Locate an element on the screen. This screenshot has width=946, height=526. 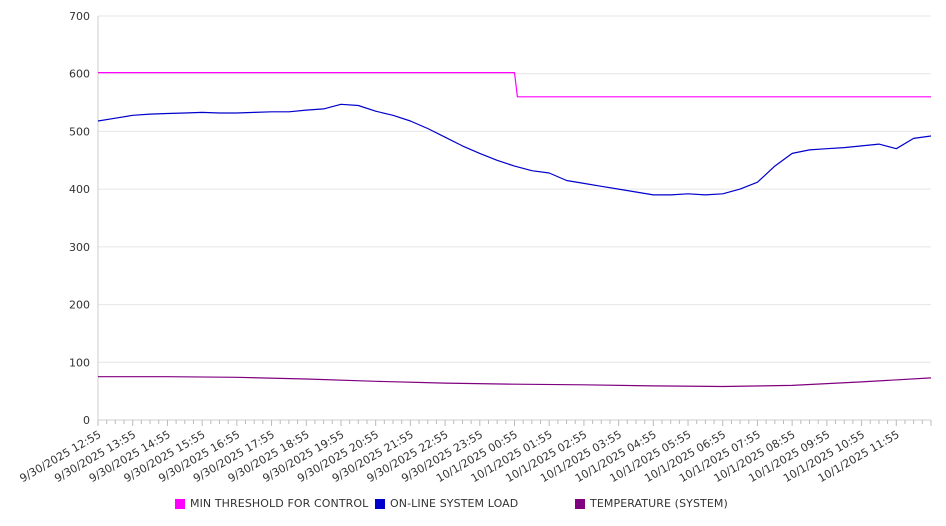
y-tick-label-700: 700 is located at coordinates (79, 16).